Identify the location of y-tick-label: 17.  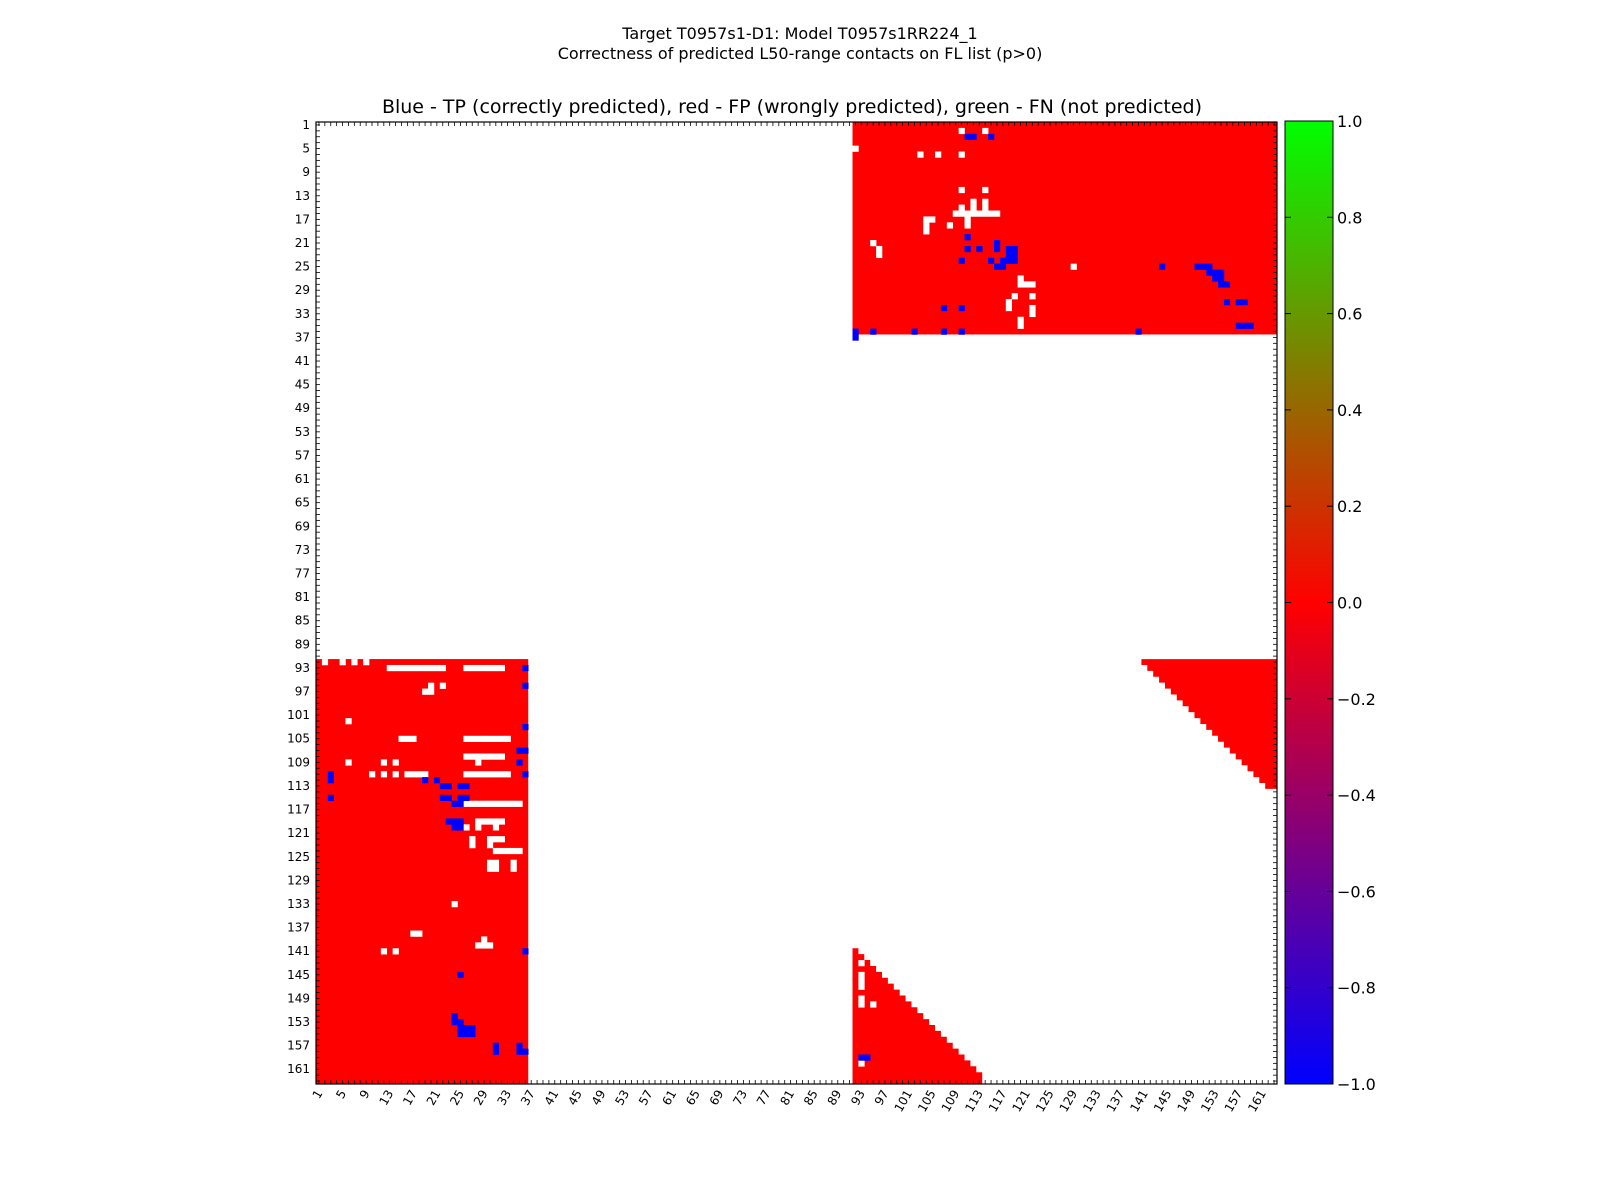
(302, 219).